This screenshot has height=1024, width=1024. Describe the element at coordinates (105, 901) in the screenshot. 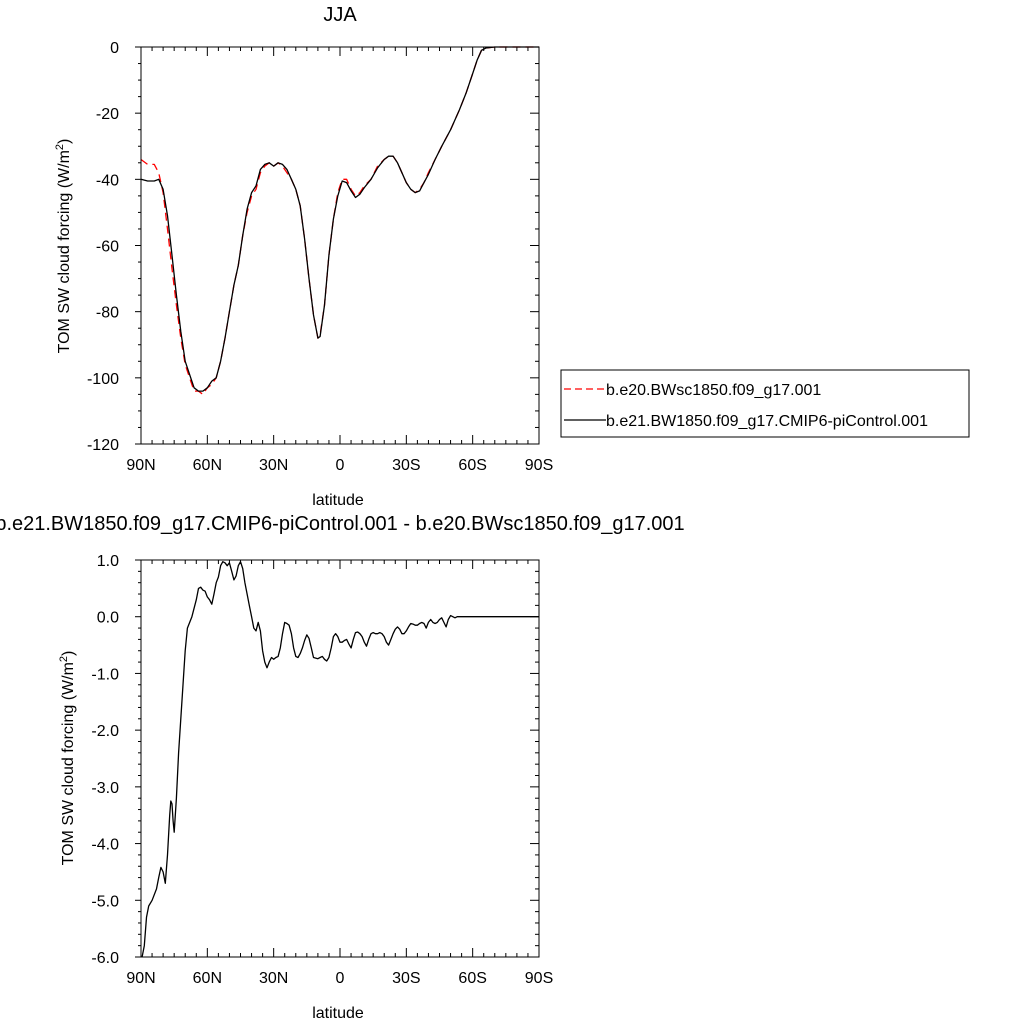

I see `bottom-y-tick-label: -5.0` at that location.